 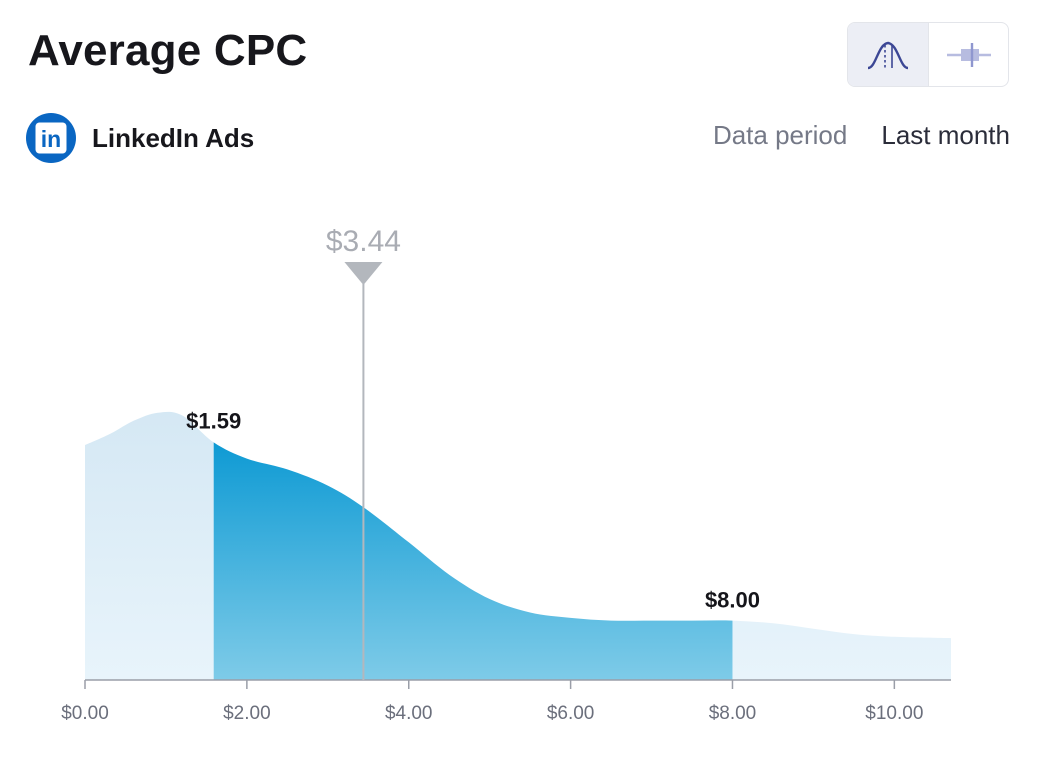 I want to click on x-tick-label: $10.00, so click(x=894, y=713).